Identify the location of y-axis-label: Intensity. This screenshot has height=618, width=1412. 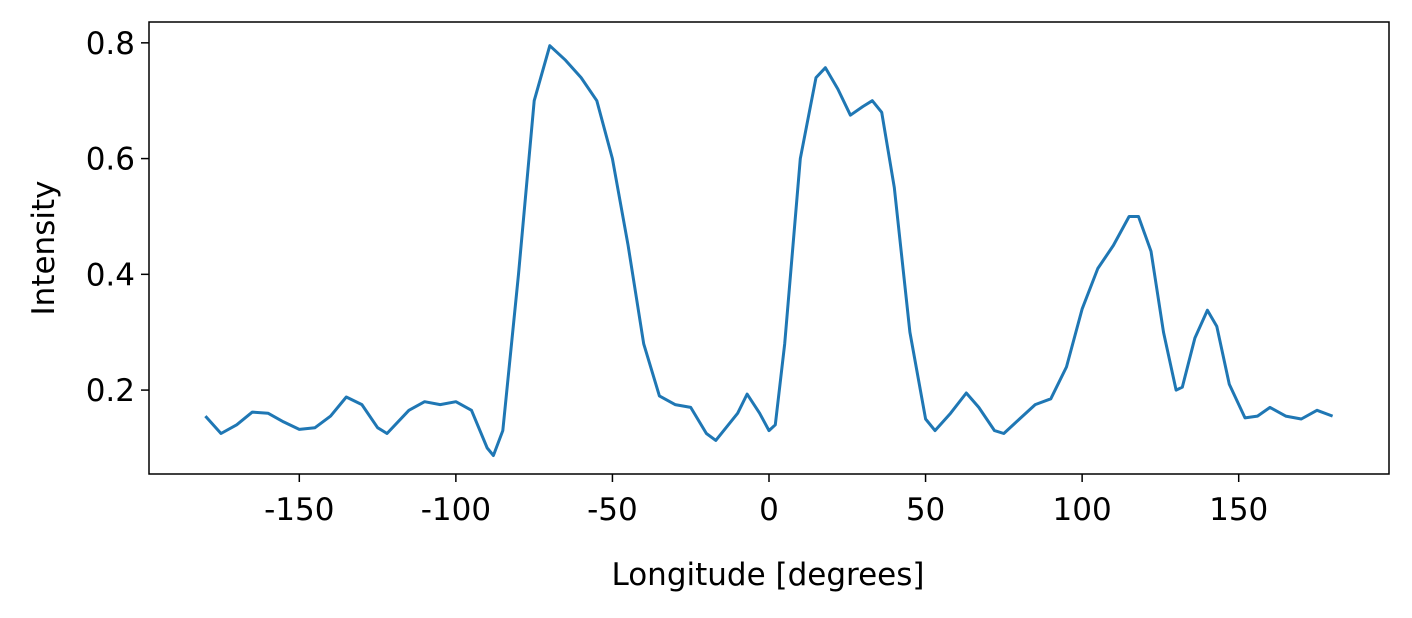
(44, 248).